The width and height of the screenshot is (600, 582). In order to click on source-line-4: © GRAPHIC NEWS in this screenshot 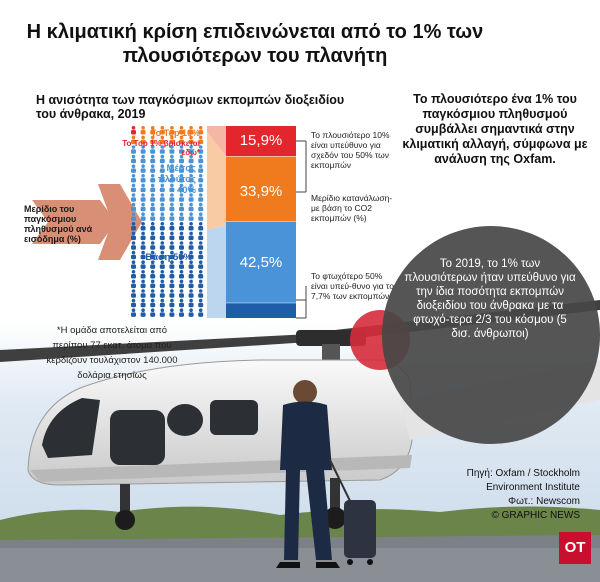, I will do `click(536, 515)`.